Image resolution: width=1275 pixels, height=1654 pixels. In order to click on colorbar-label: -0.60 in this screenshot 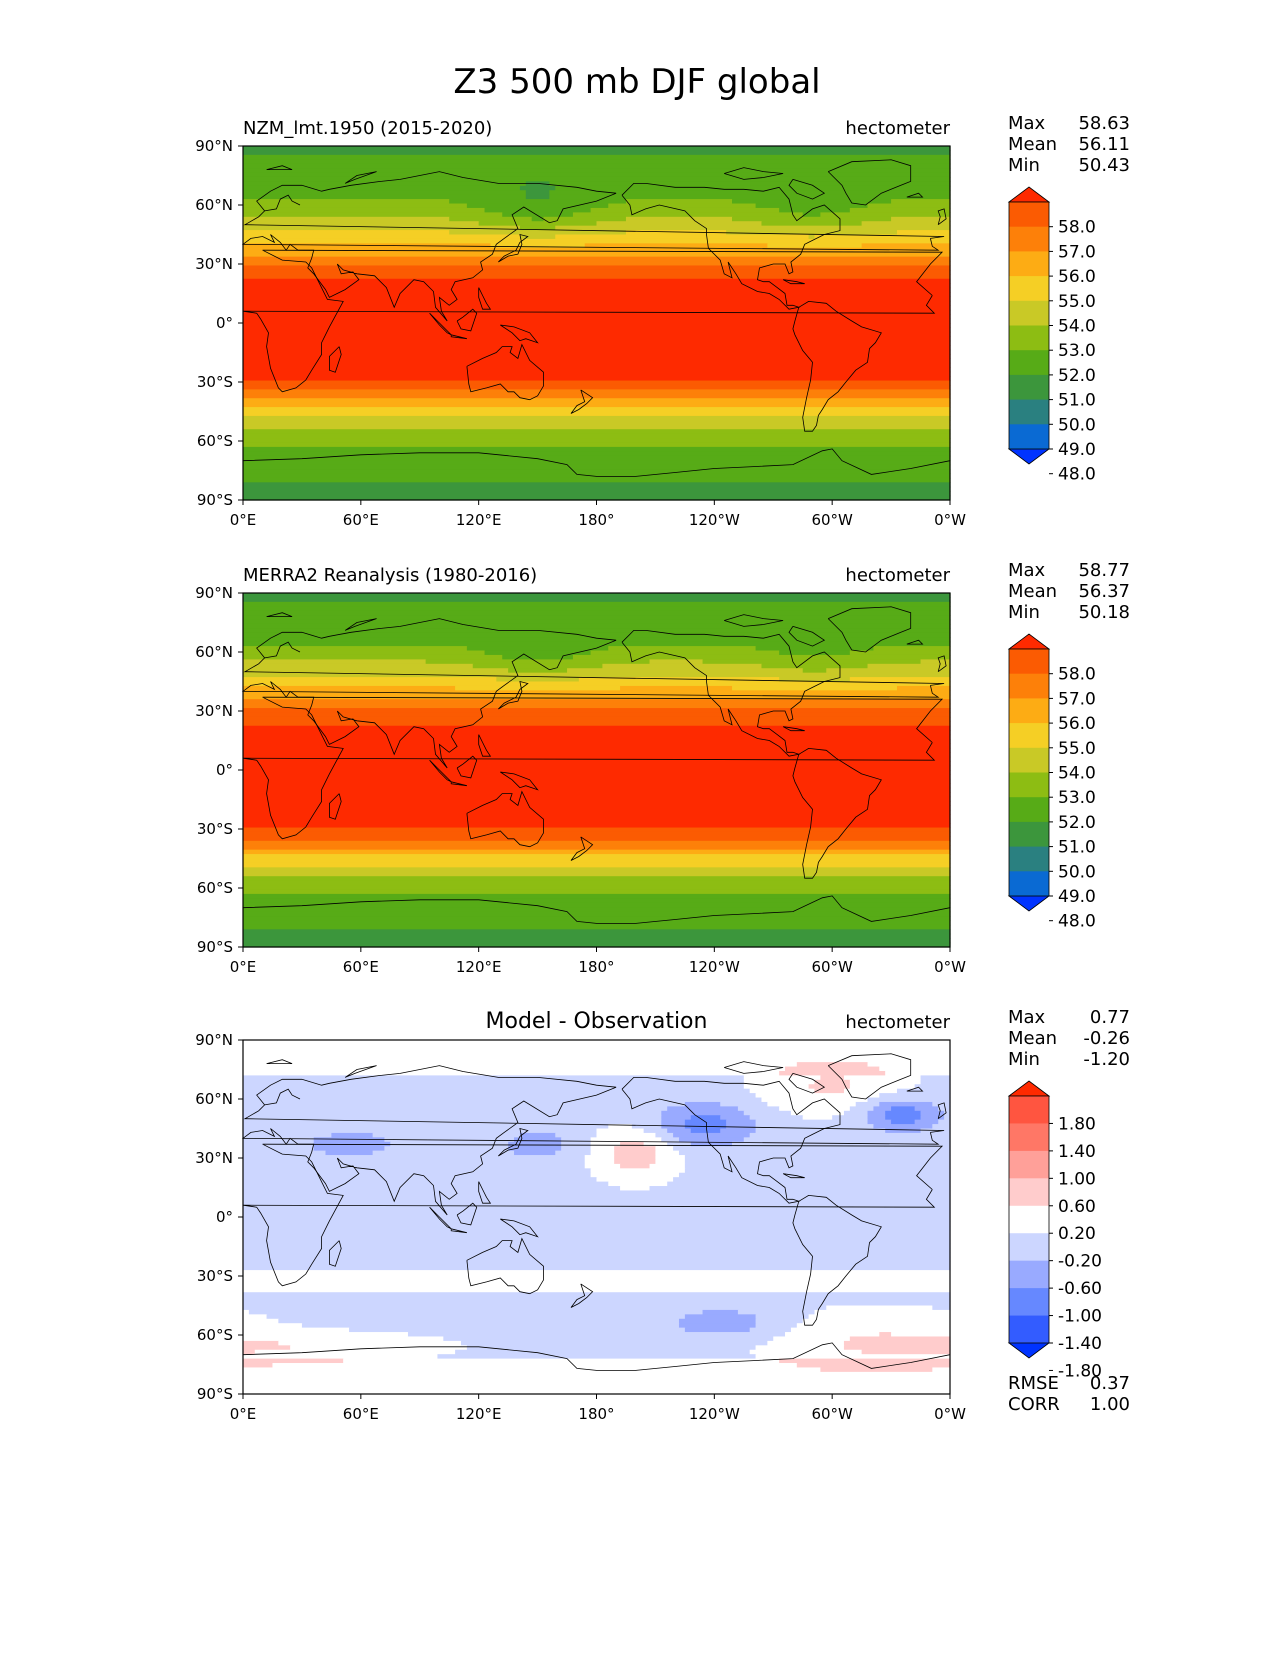, I will do `click(1080, 1289)`.